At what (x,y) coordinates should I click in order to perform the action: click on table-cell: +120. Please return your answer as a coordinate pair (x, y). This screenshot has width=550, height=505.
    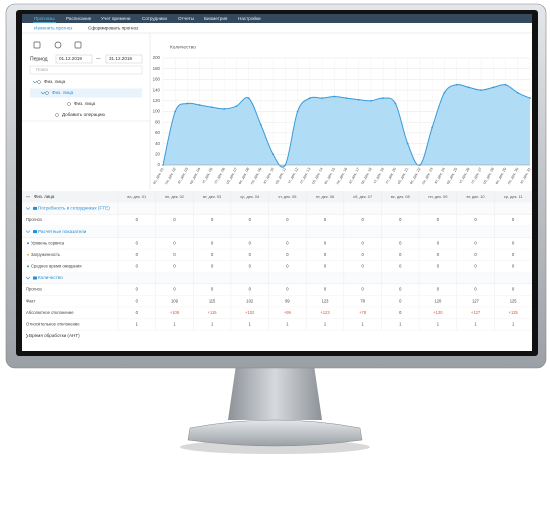
    Looking at the image, I should click on (438, 312).